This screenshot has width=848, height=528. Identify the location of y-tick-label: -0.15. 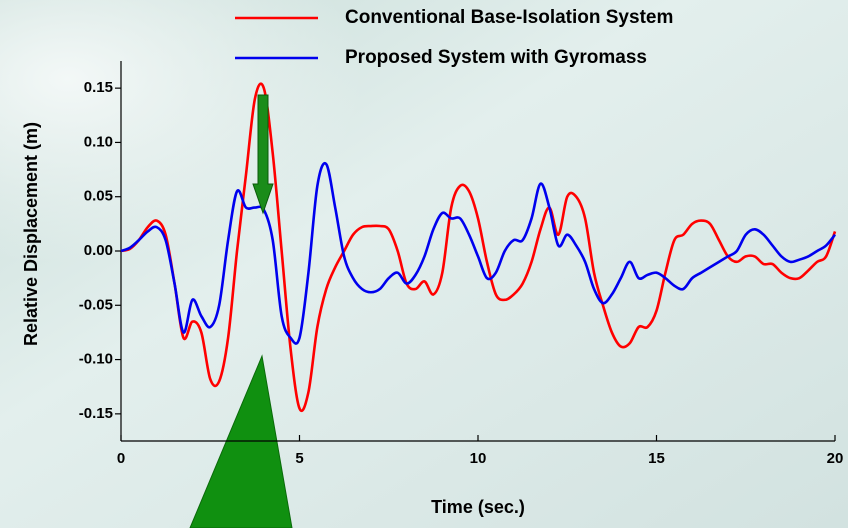
(96, 413).